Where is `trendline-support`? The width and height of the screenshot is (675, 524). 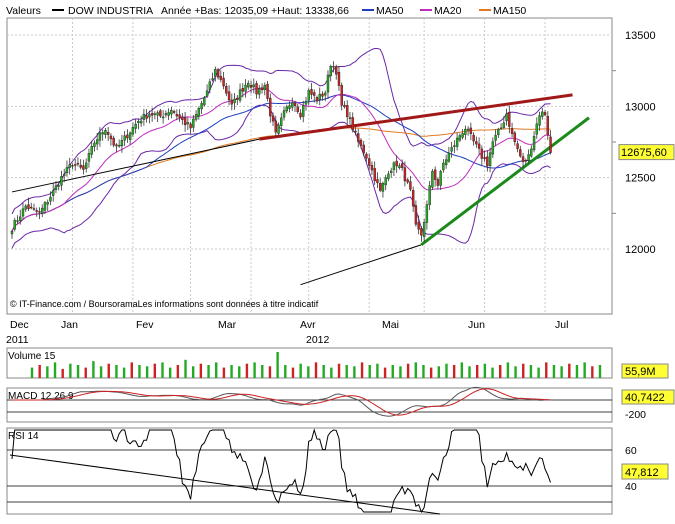 trendline-support is located at coordinates (505, 181).